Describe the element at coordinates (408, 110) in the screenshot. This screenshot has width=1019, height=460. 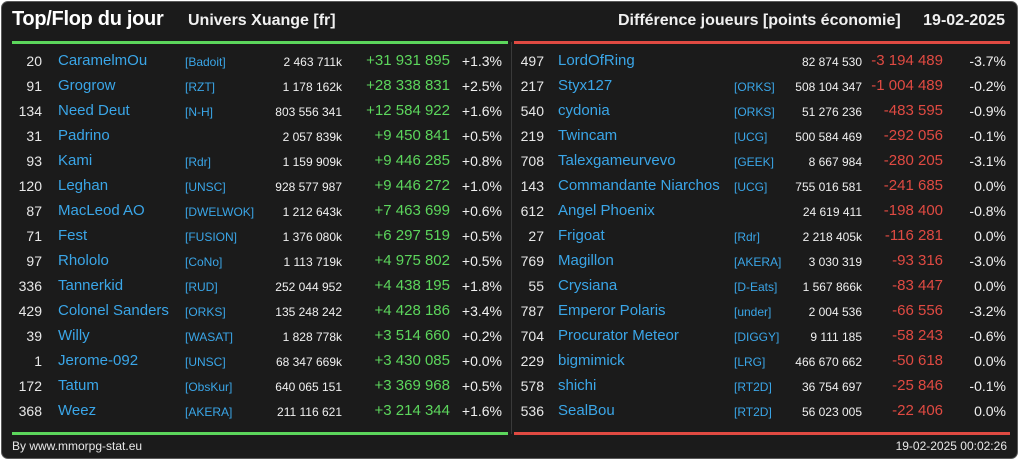
I see `points-difference: +12 584 922` at that location.